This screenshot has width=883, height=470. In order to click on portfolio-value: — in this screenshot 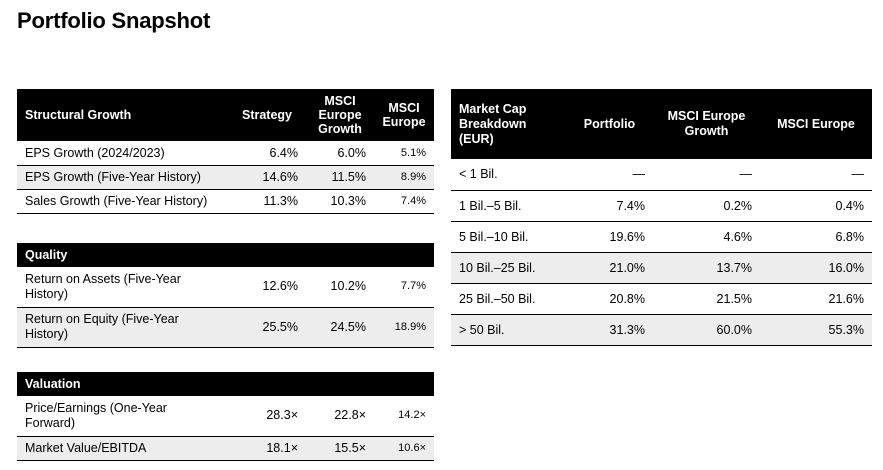, I will do `click(609, 175)`.